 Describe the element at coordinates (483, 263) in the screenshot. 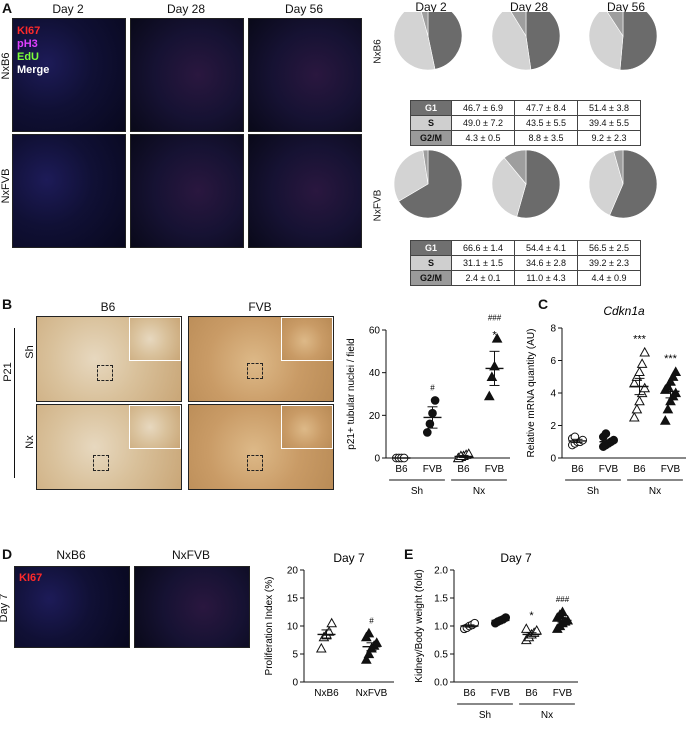

I see `value-cell: 31.1 ± 1.5` at that location.